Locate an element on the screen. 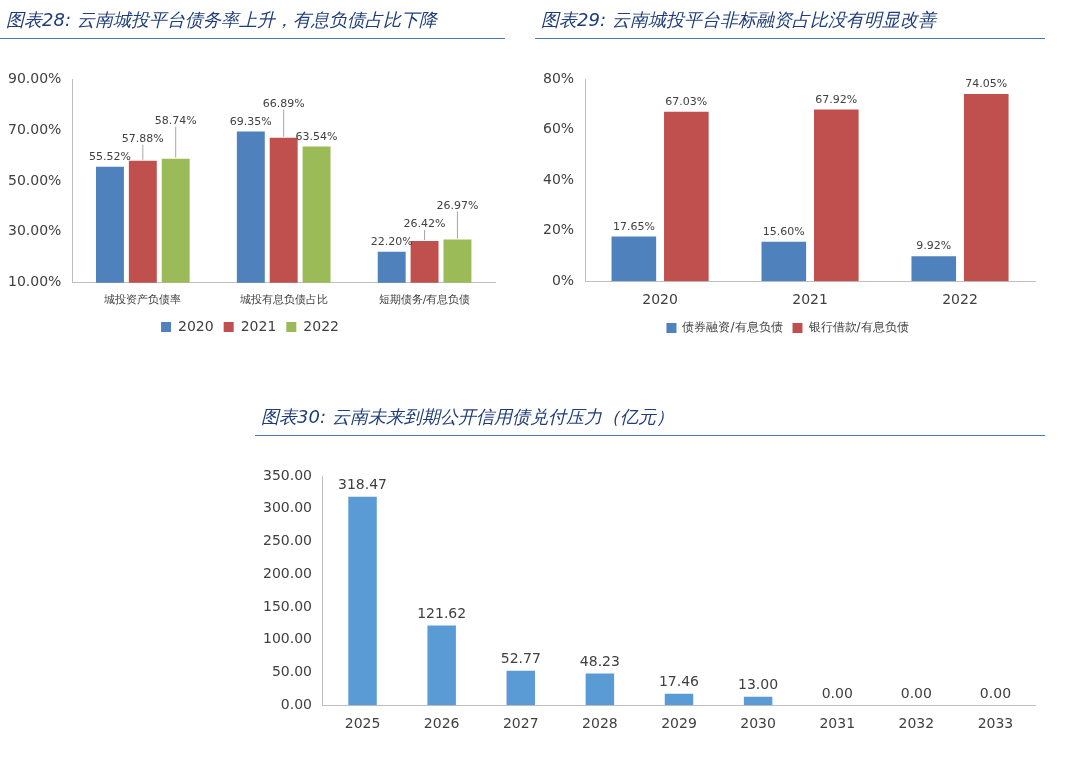 This screenshot has height=766, width=1080. data-label: 15.60% is located at coordinates (783, 232).